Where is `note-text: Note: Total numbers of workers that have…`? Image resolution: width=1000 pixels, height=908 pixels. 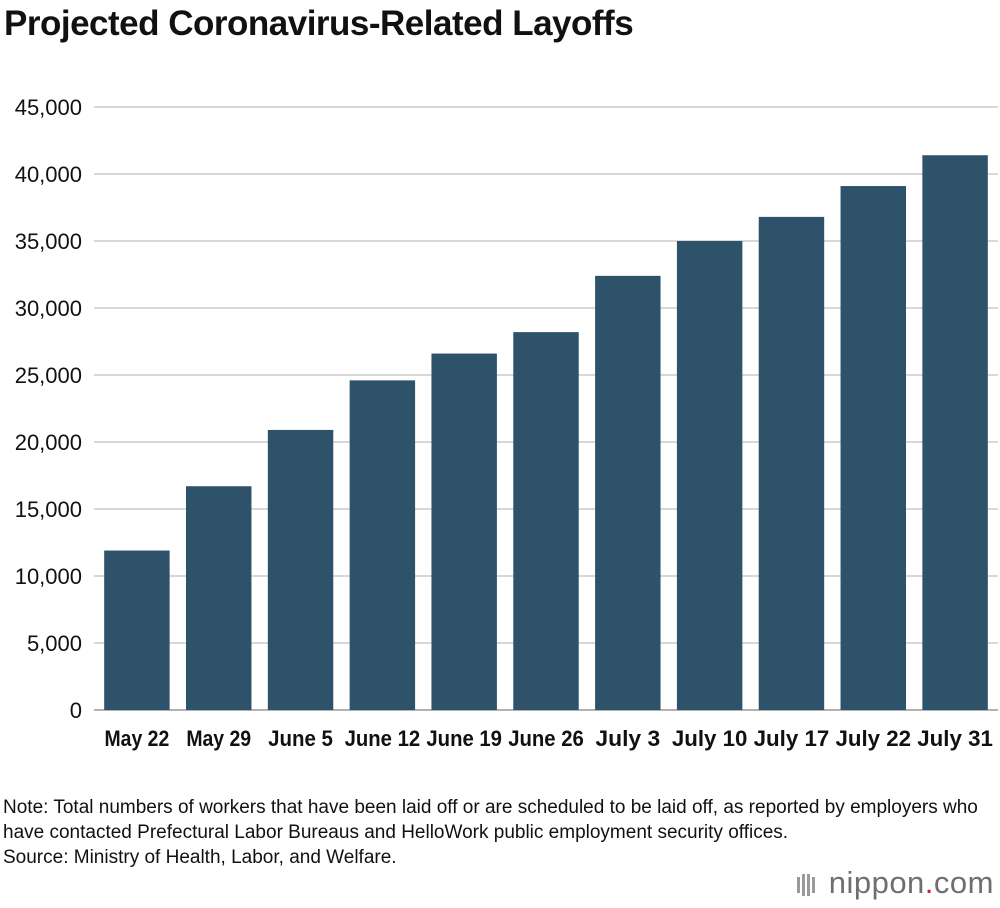
note-text: Note: Total numbers of workers that have… is located at coordinates (490, 820).